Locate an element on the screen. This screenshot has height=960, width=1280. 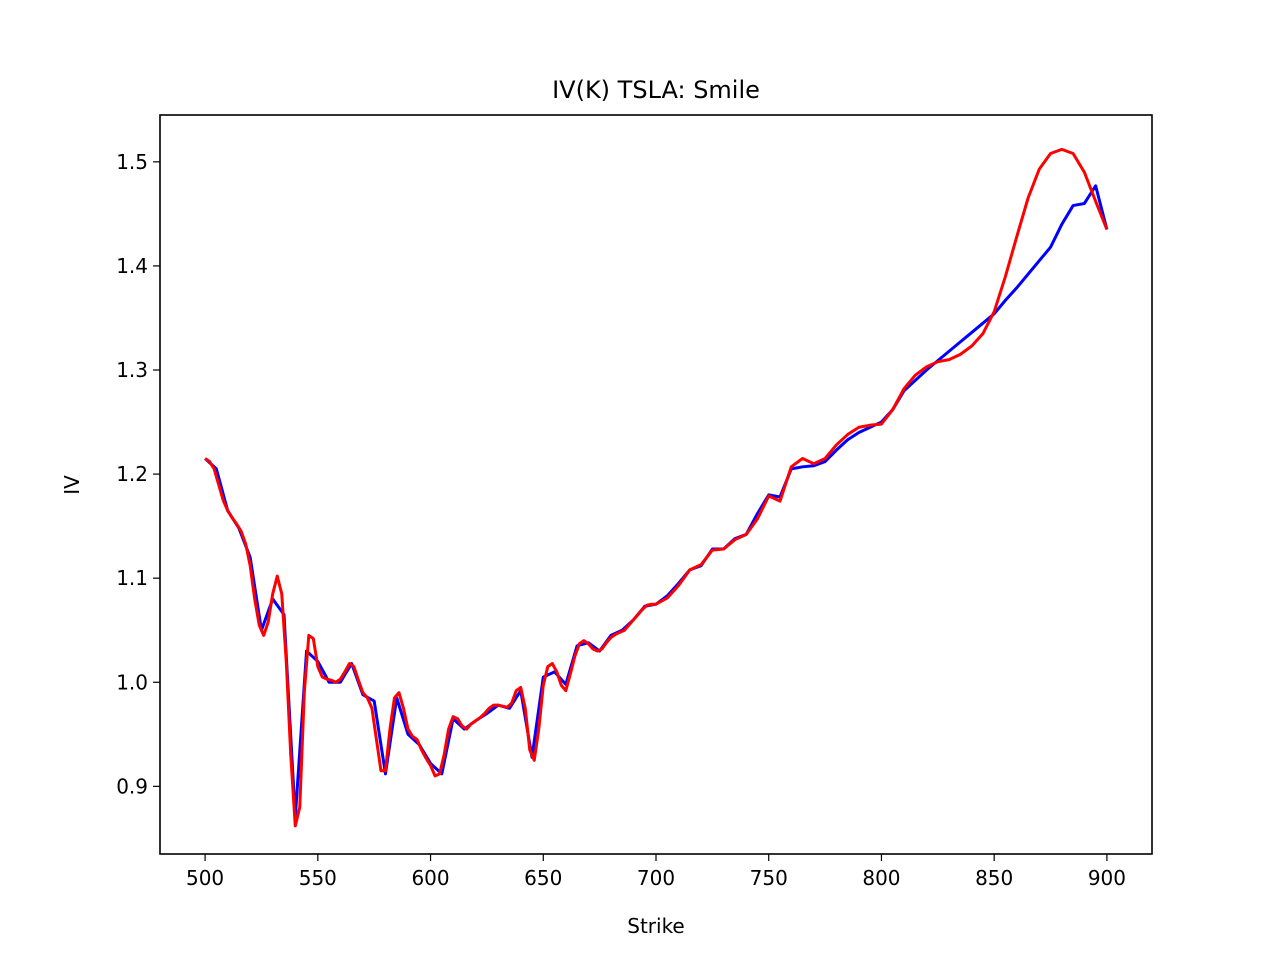
x-tick-label: 800 is located at coordinates (881, 878).